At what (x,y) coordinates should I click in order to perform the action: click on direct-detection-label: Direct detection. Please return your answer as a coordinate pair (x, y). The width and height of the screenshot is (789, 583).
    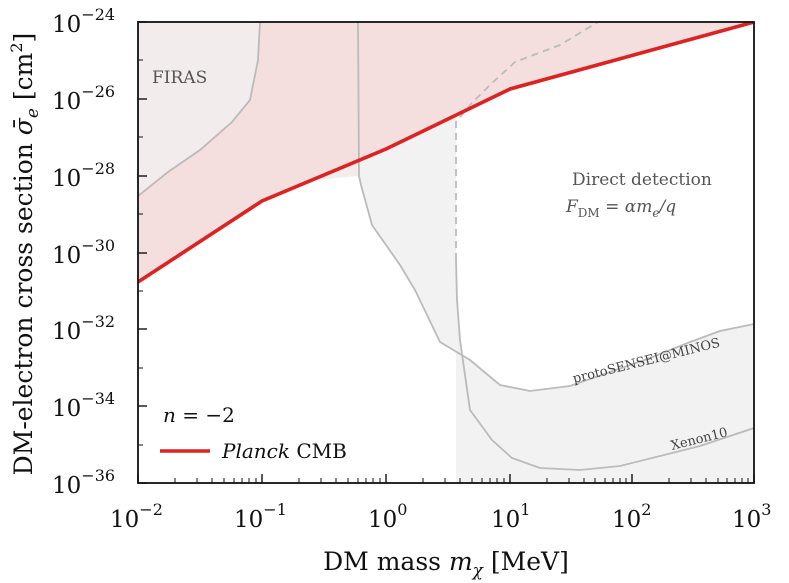
    Looking at the image, I should click on (642, 180).